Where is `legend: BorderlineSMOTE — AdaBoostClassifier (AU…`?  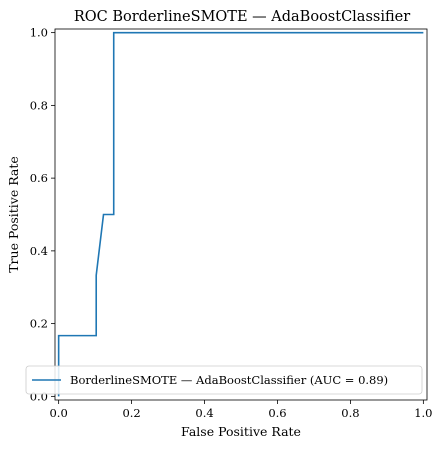 legend: BorderlineSMOTE — AdaBoostClassifier (AU… is located at coordinates (224, 380).